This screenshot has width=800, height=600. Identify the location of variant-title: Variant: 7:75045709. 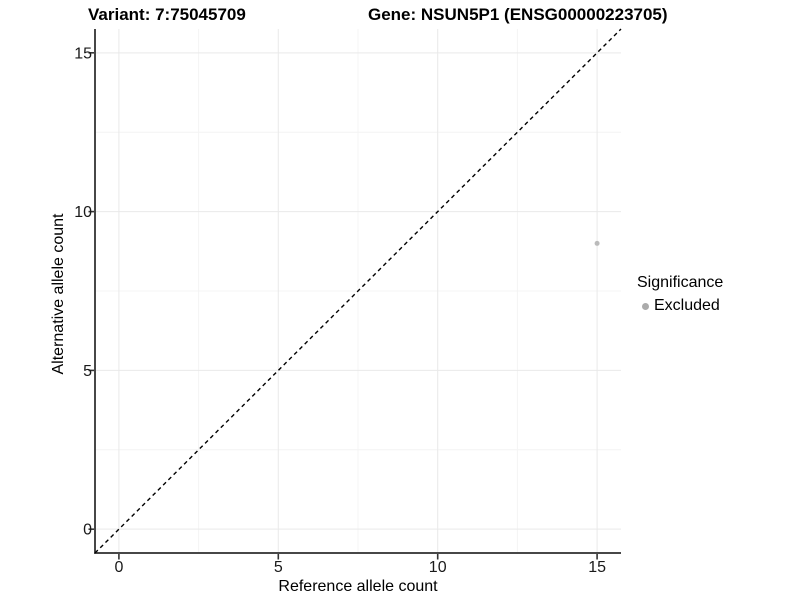
(167, 14).